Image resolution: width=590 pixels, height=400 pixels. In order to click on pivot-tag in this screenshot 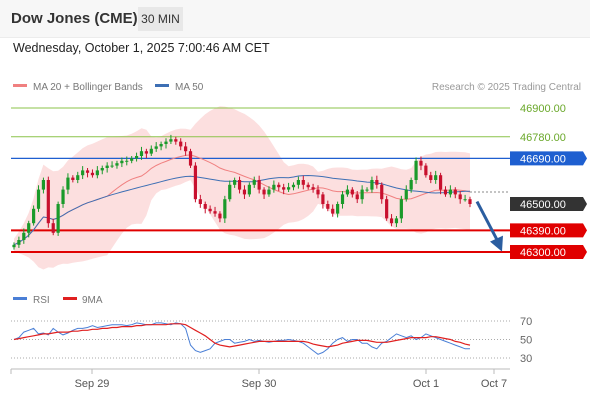, I will do `click(548, 158)`.